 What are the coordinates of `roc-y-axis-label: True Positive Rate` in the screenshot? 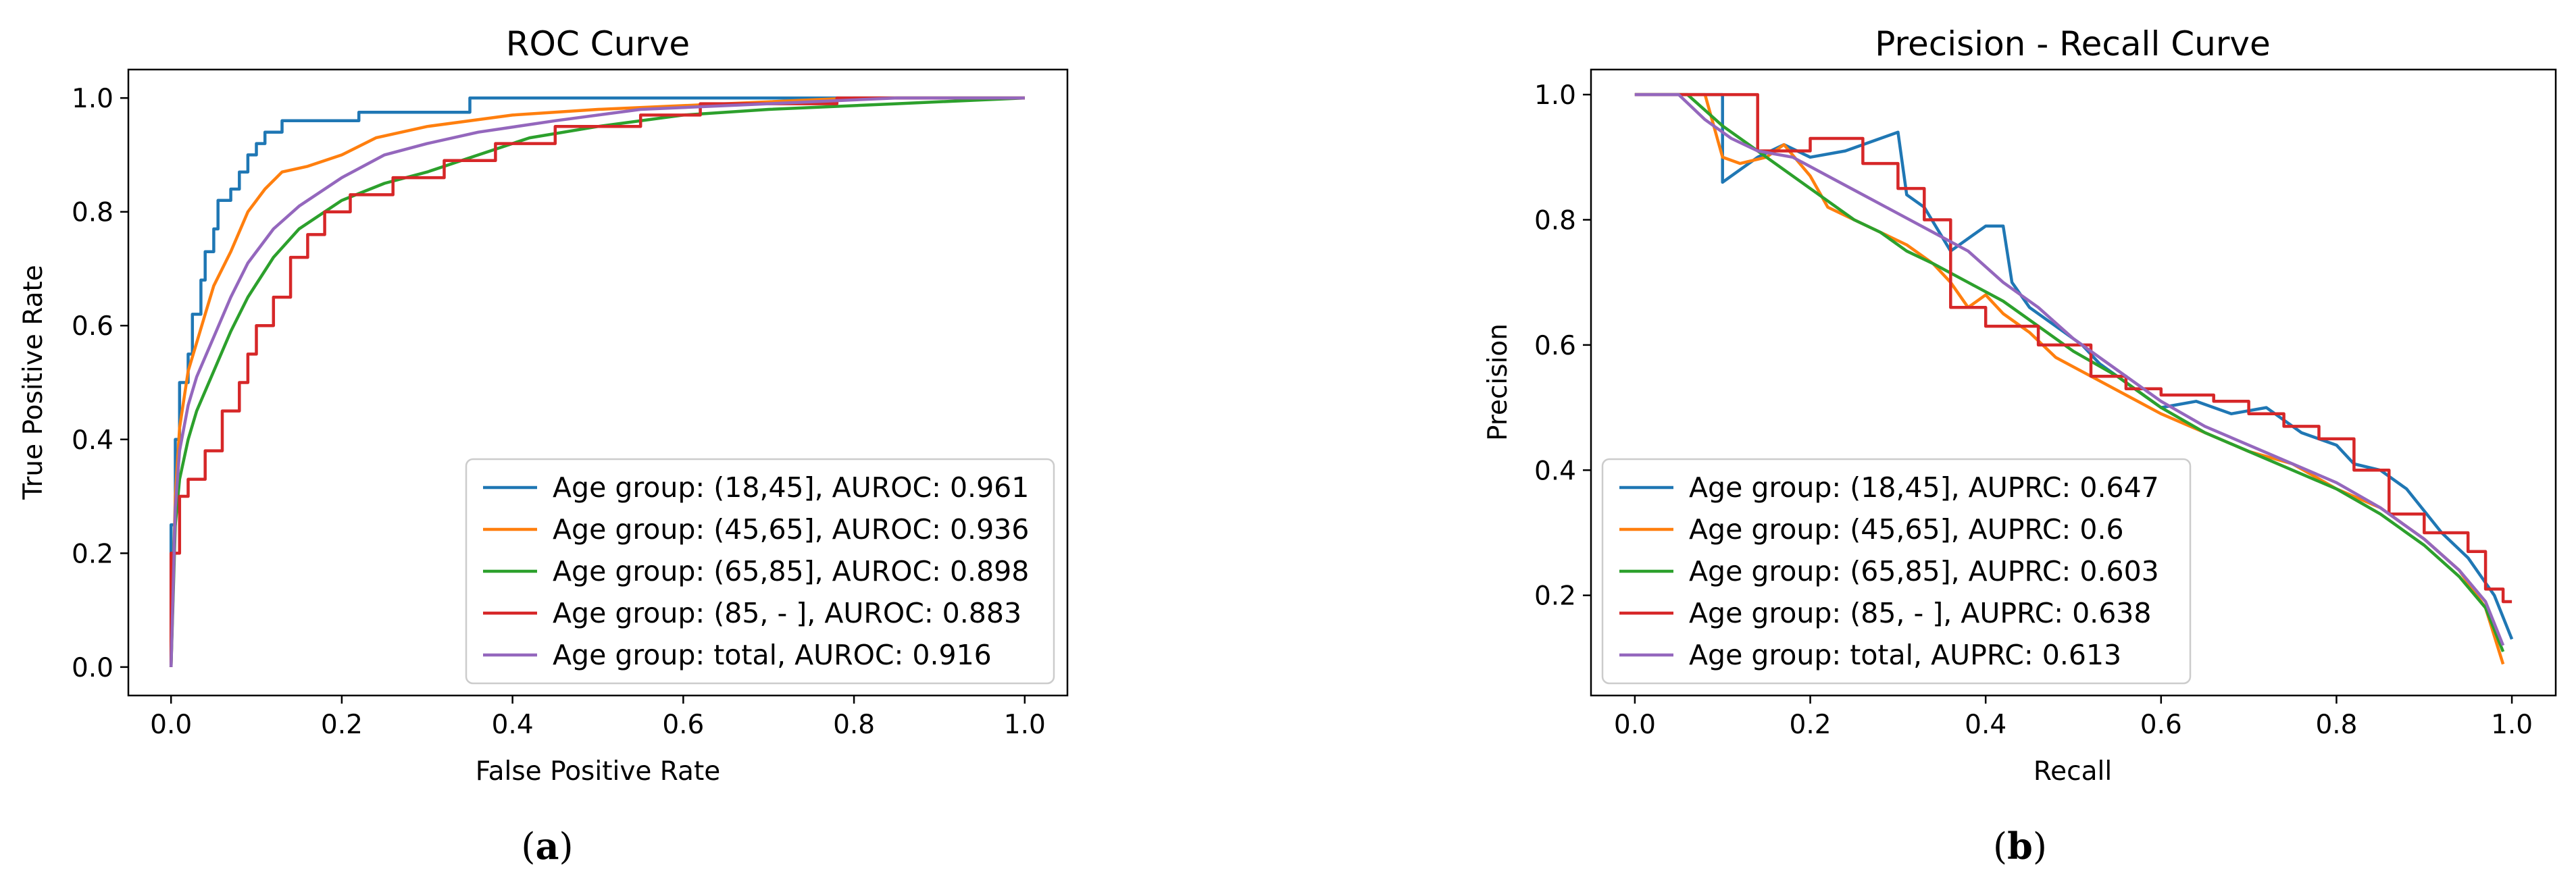 It's located at (33, 382).